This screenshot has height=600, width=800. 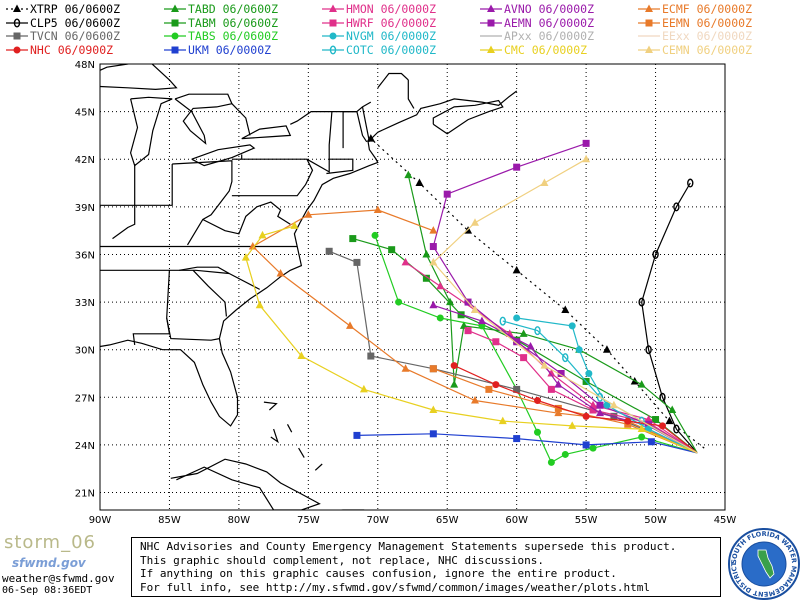 What do you see at coordinates (391, 36) in the screenshot?
I see `legend-label: NVGM 06/0000Z` at bounding box center [391, 36].